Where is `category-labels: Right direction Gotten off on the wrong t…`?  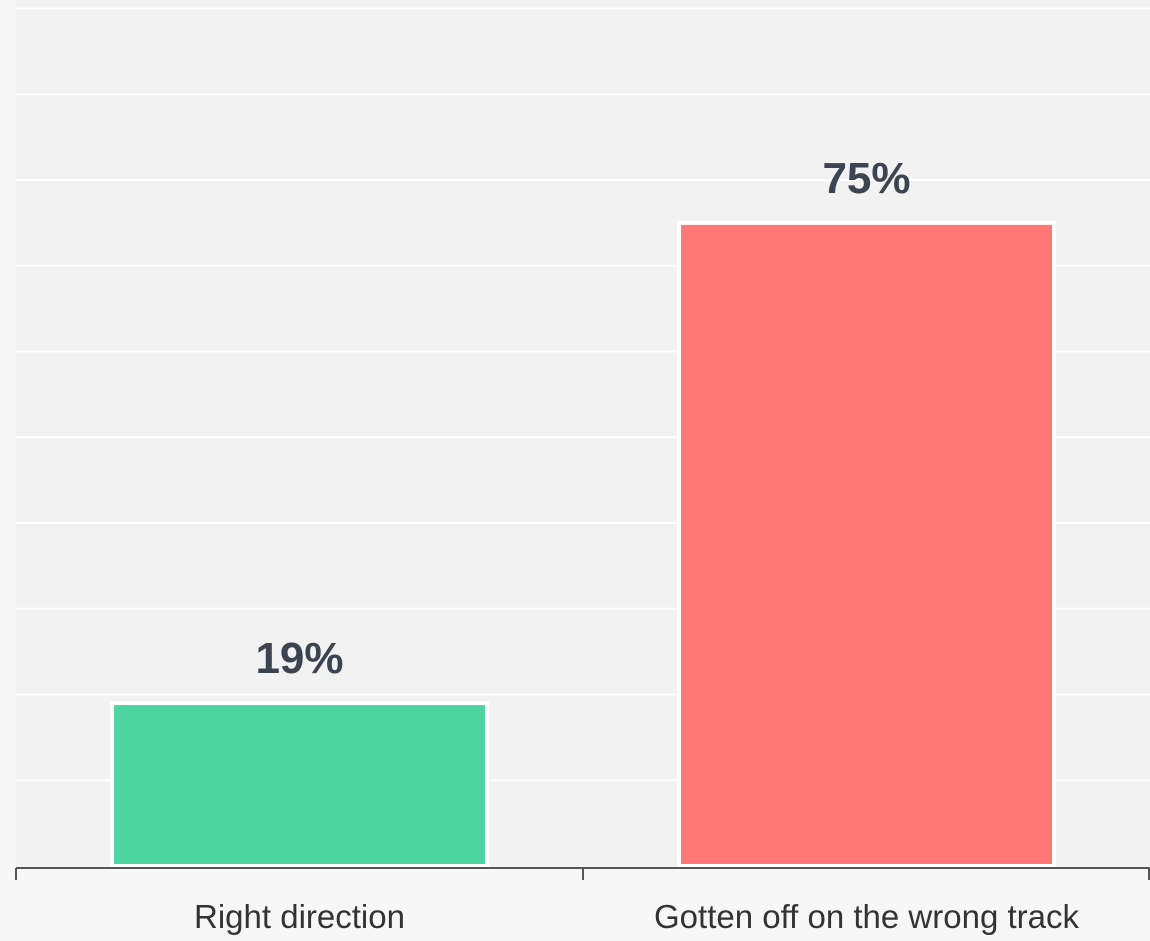 category-labels: Right direction Gotten off on the wrong t… is located at coordinates (636, 916).